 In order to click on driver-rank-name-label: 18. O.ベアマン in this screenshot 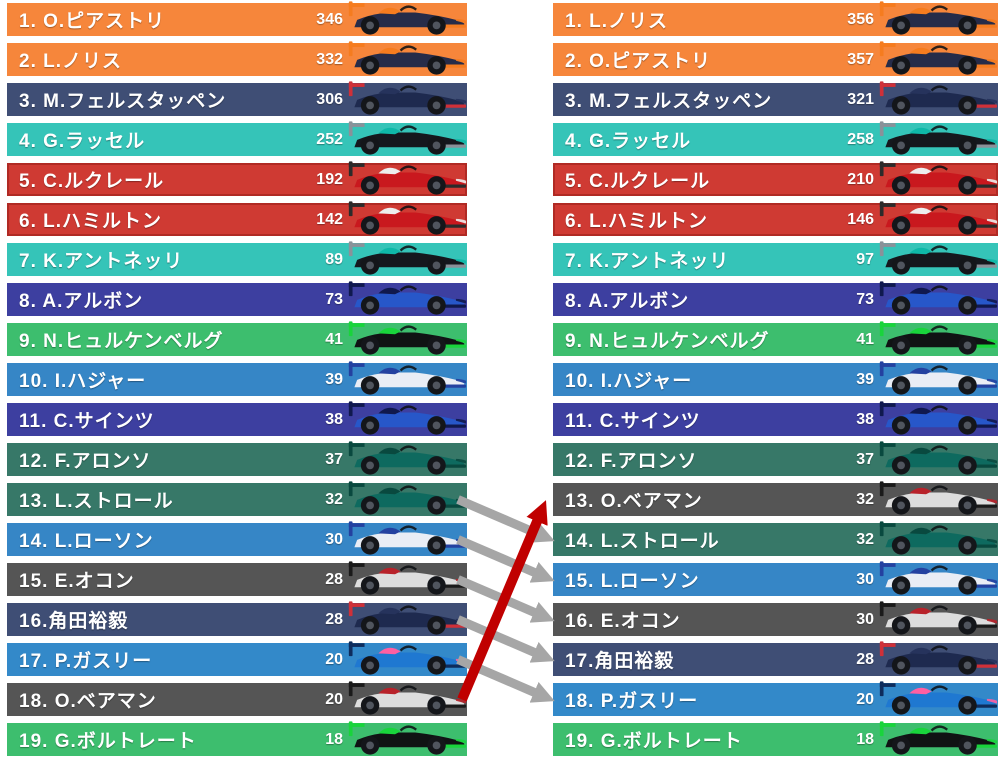, I will do `click(88, 701)`.